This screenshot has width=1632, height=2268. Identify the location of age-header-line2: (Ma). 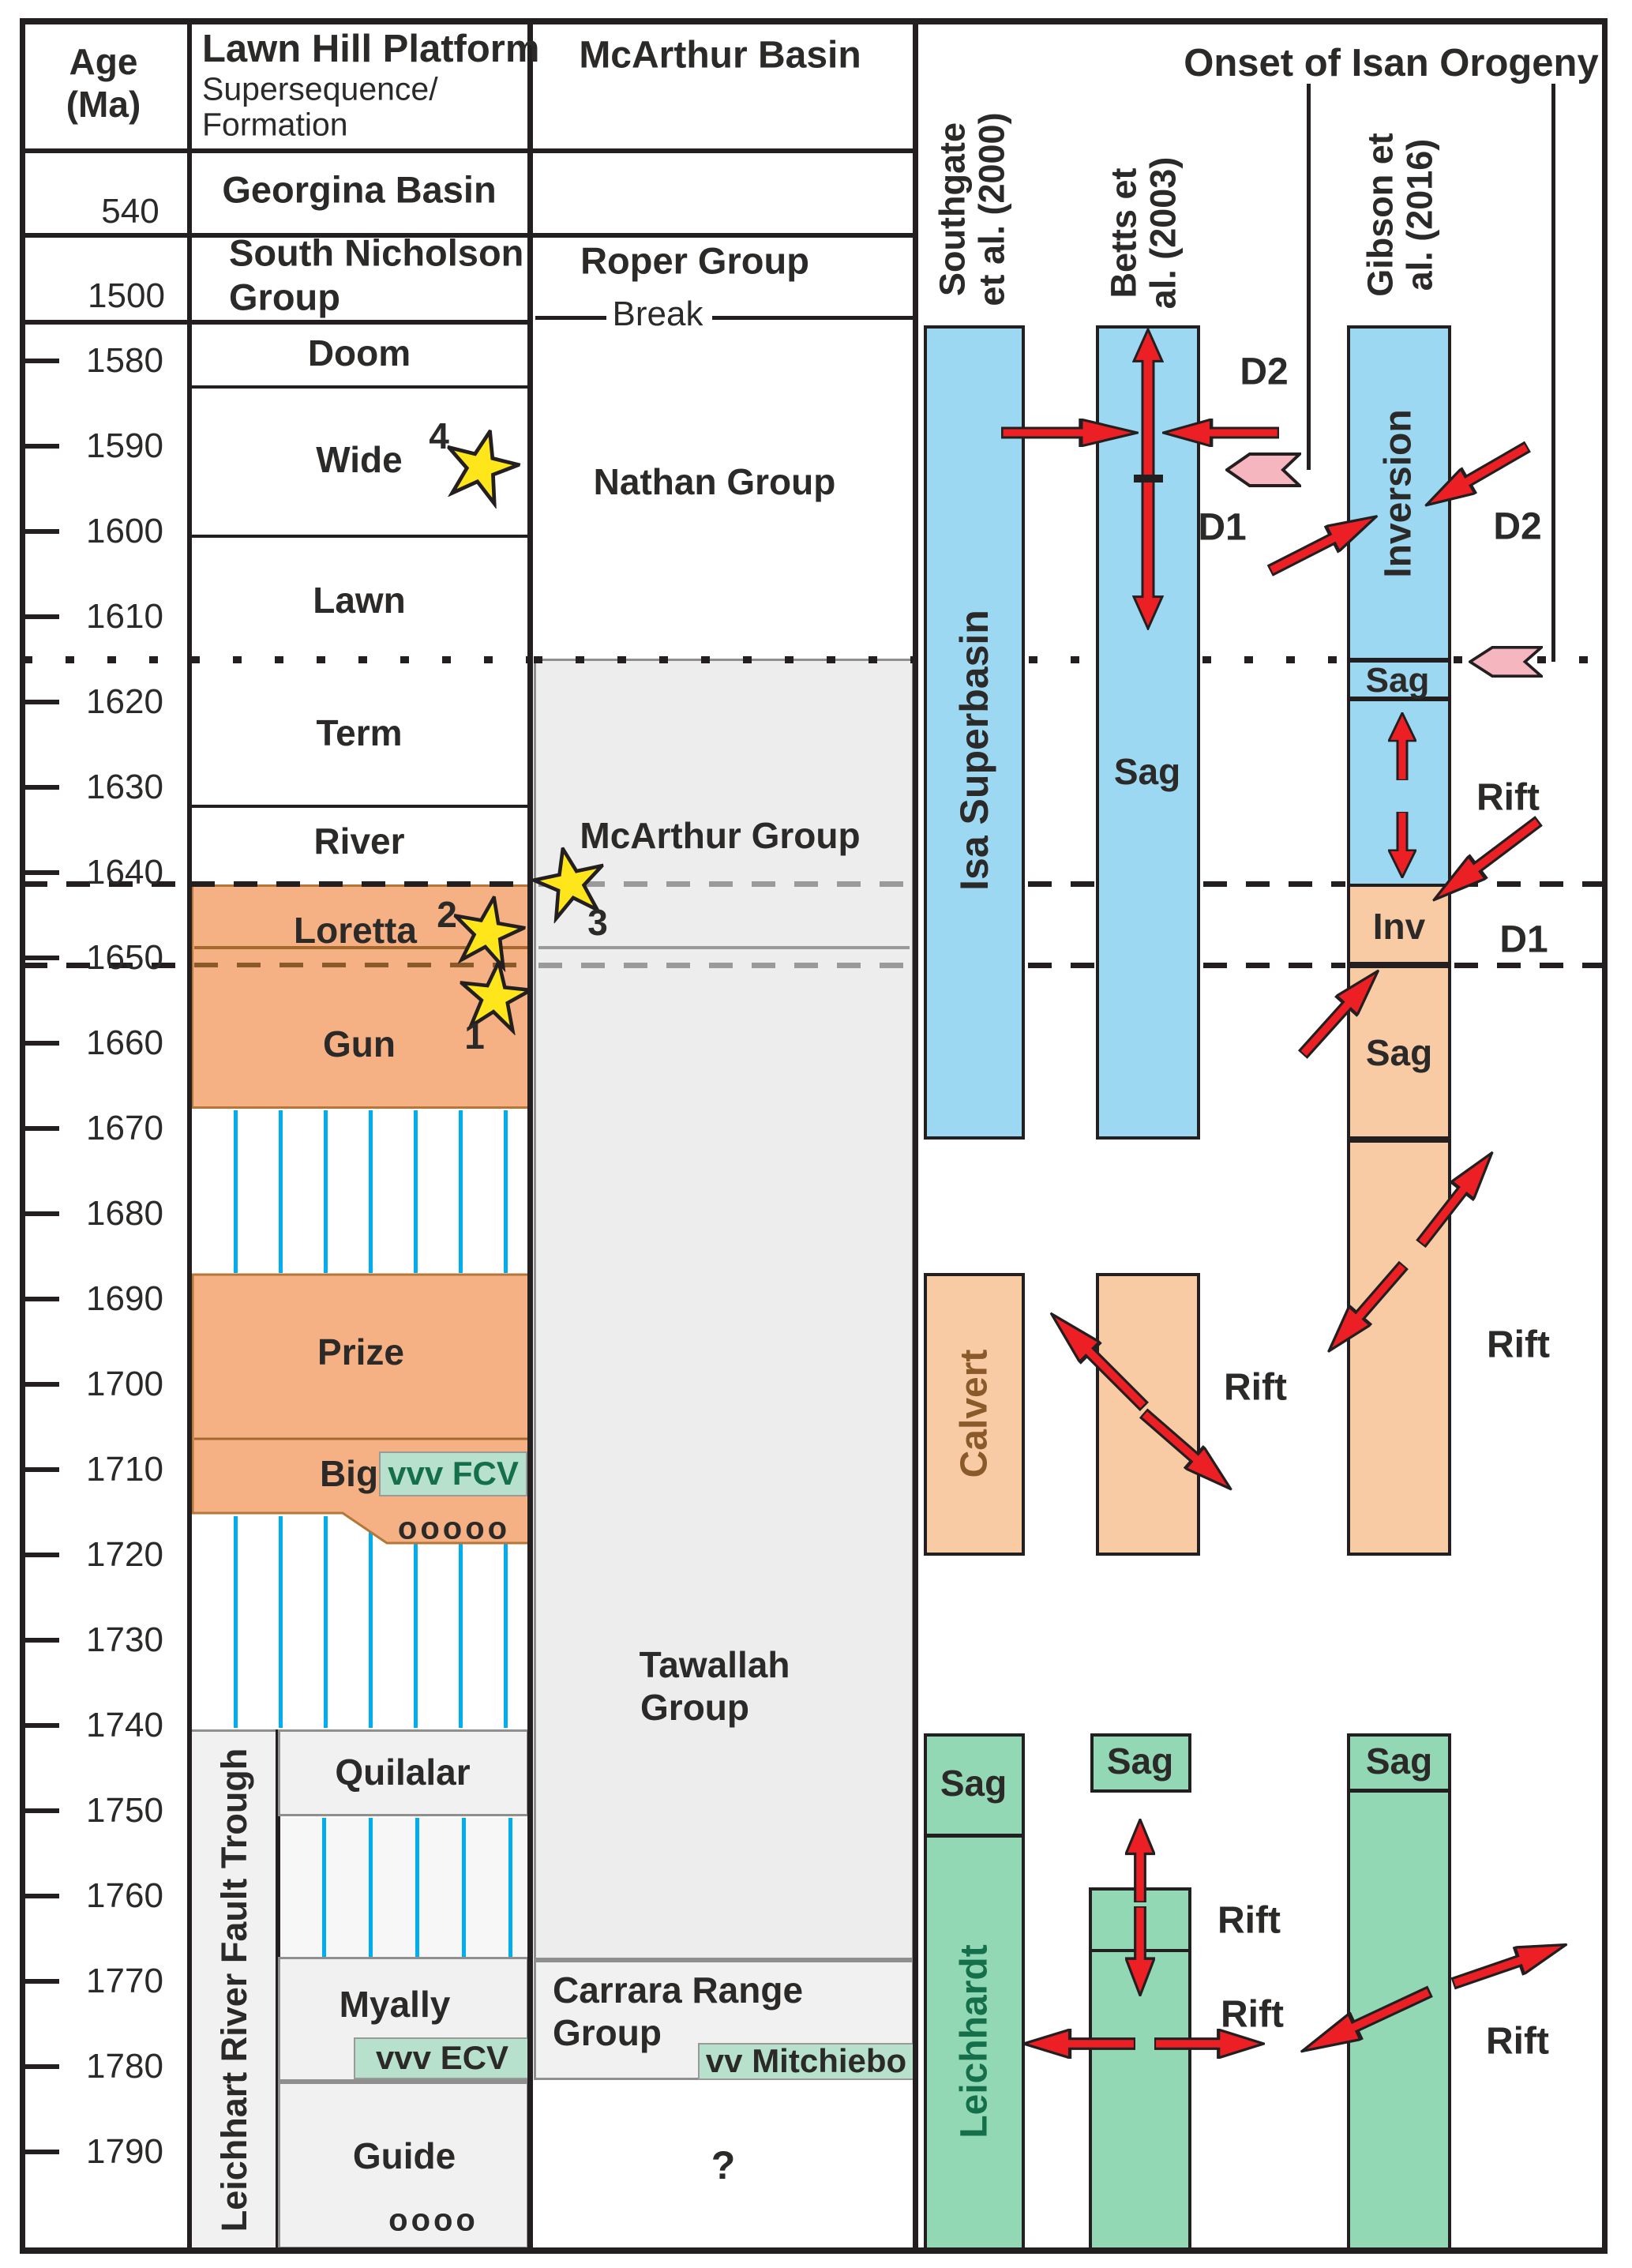
(103, 104).